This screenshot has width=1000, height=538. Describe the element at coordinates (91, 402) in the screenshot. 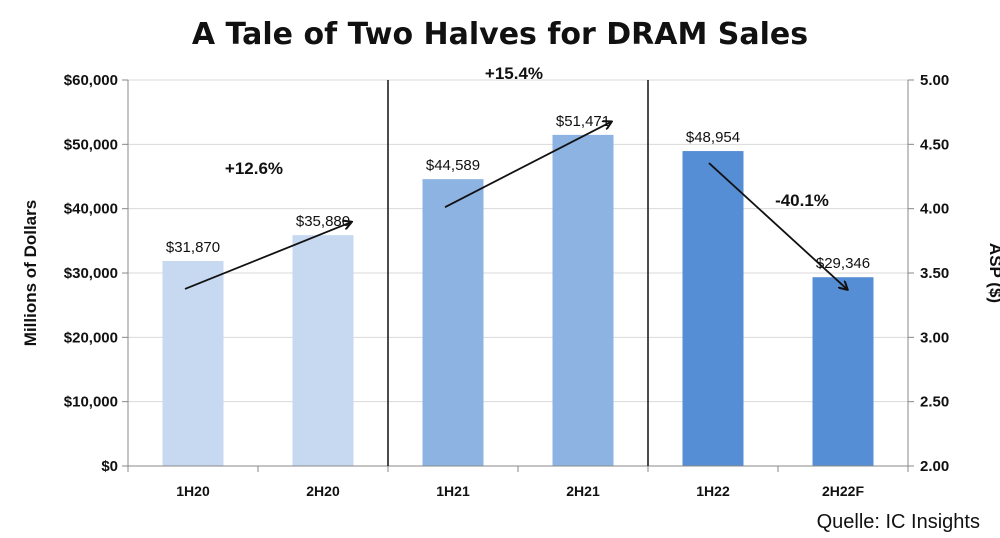

I see `y-tick-label: $10,000` at that location.